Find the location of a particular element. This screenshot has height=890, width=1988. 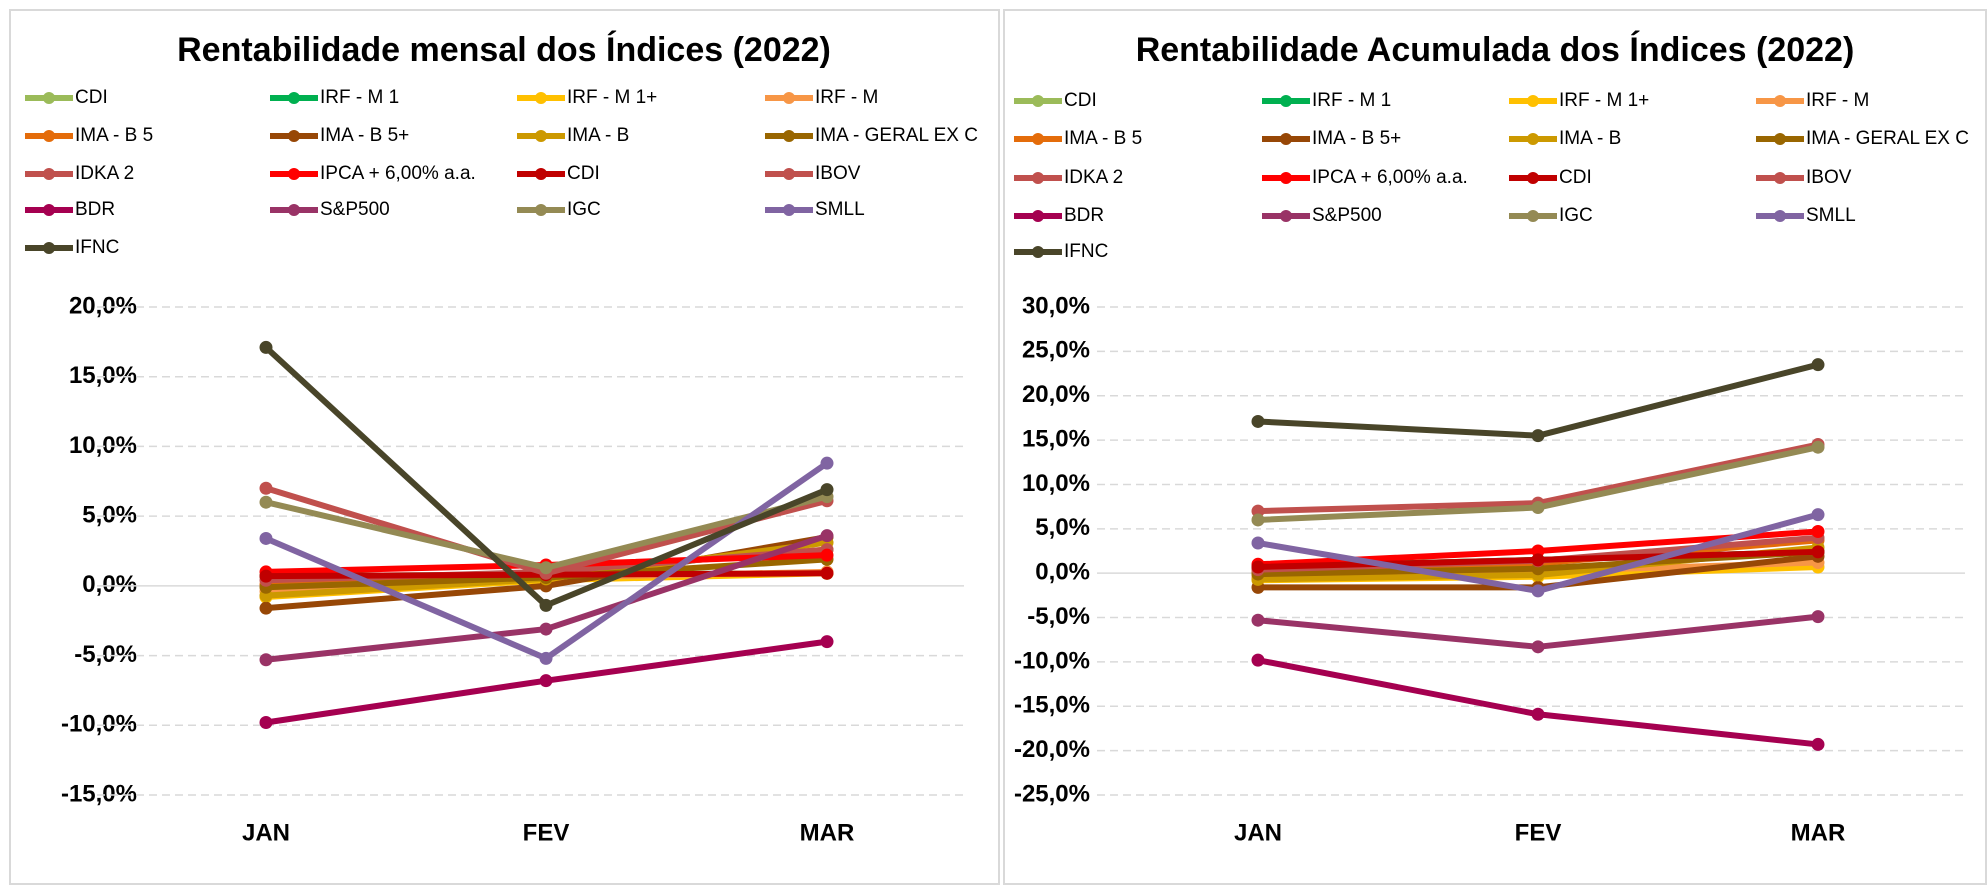

y-tick-label: 25,0% is located at coordinates (1056, 350).